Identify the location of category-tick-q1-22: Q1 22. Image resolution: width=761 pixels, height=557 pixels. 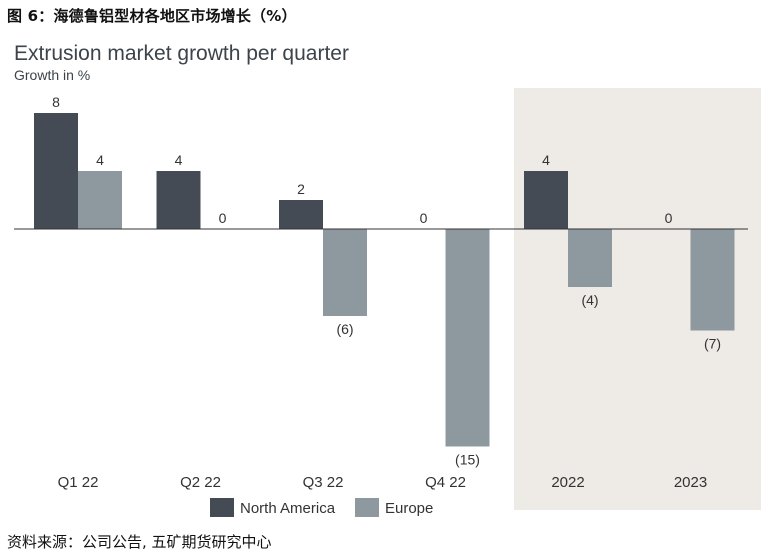
(78, 482).